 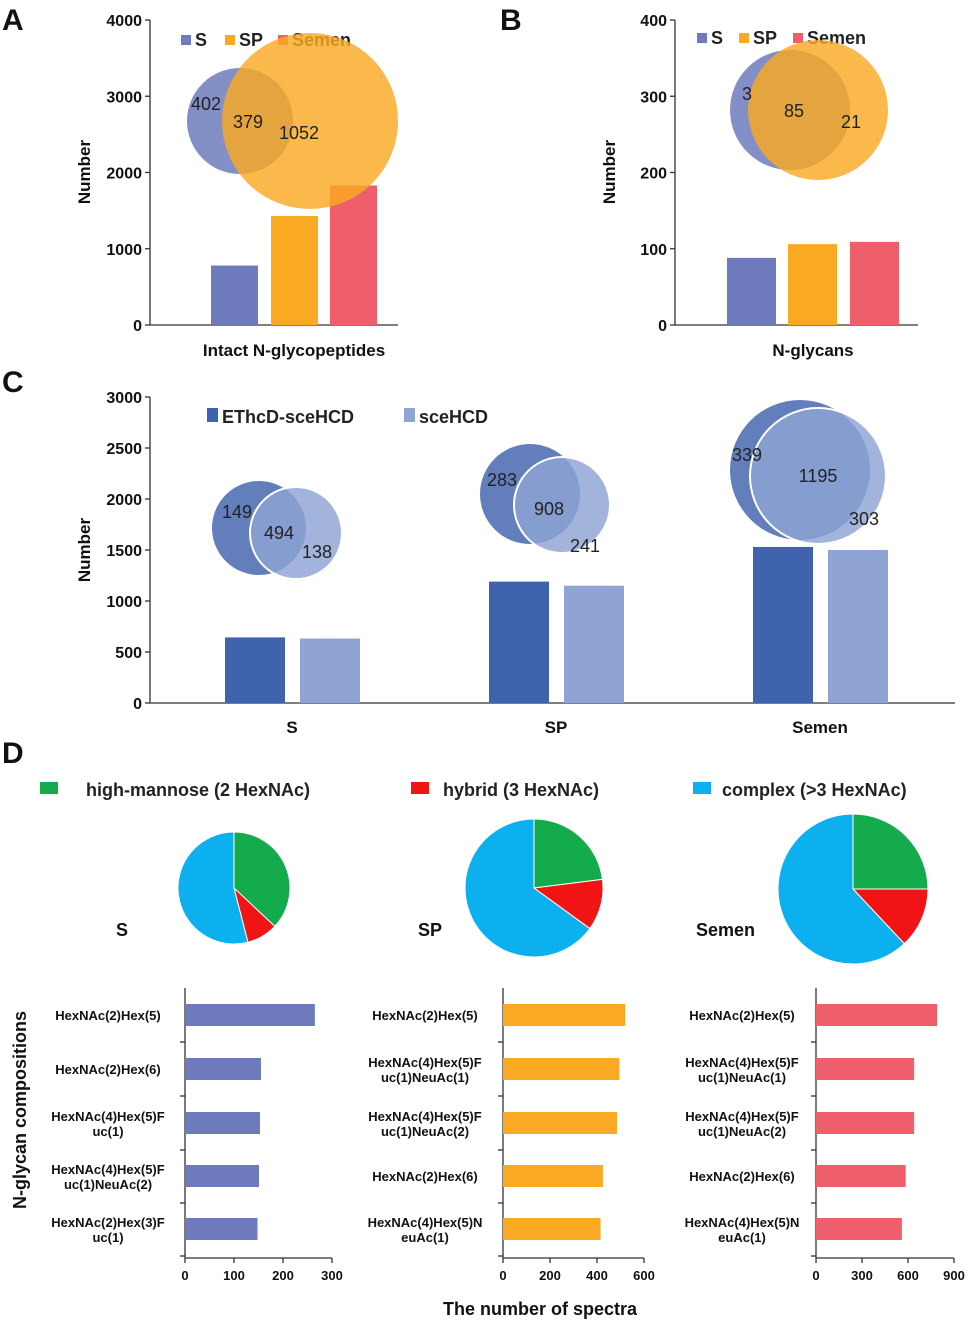 What do you see at coordinates (783, 624) in the screenshot?
I see `bar-semen-ethcd-scehcd` at bounding box center [783, 624].